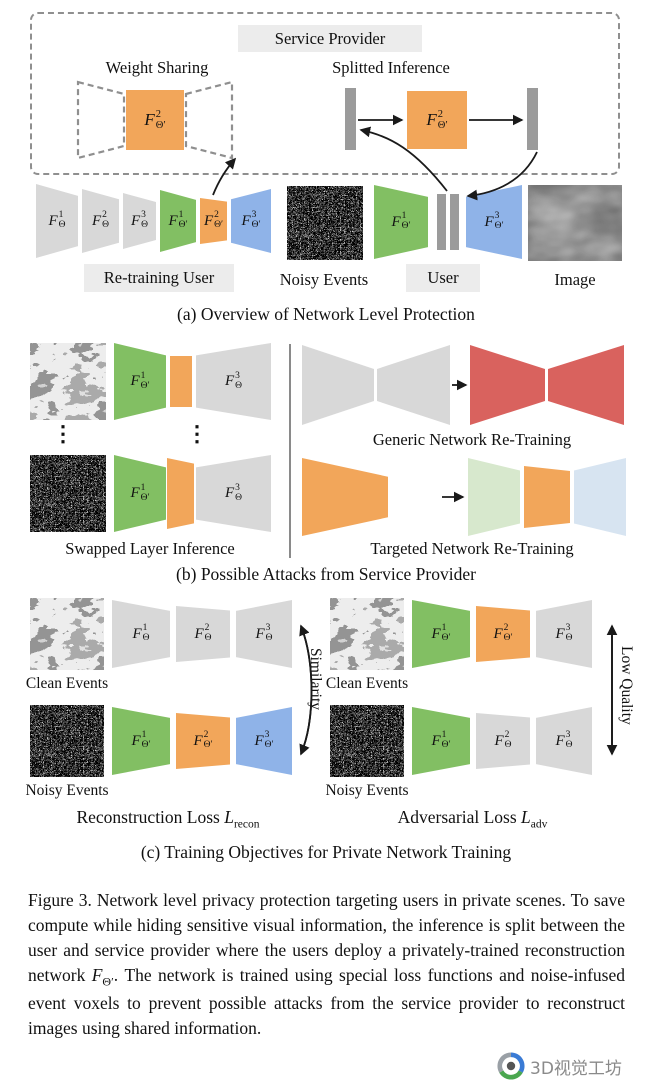 Image resolution: width=652 pixels, height=1092 pixels. Describe the element at coordinates (67, 790) in the screenshot. I see `noisy-events-label-left: Noisy Events` at that location.